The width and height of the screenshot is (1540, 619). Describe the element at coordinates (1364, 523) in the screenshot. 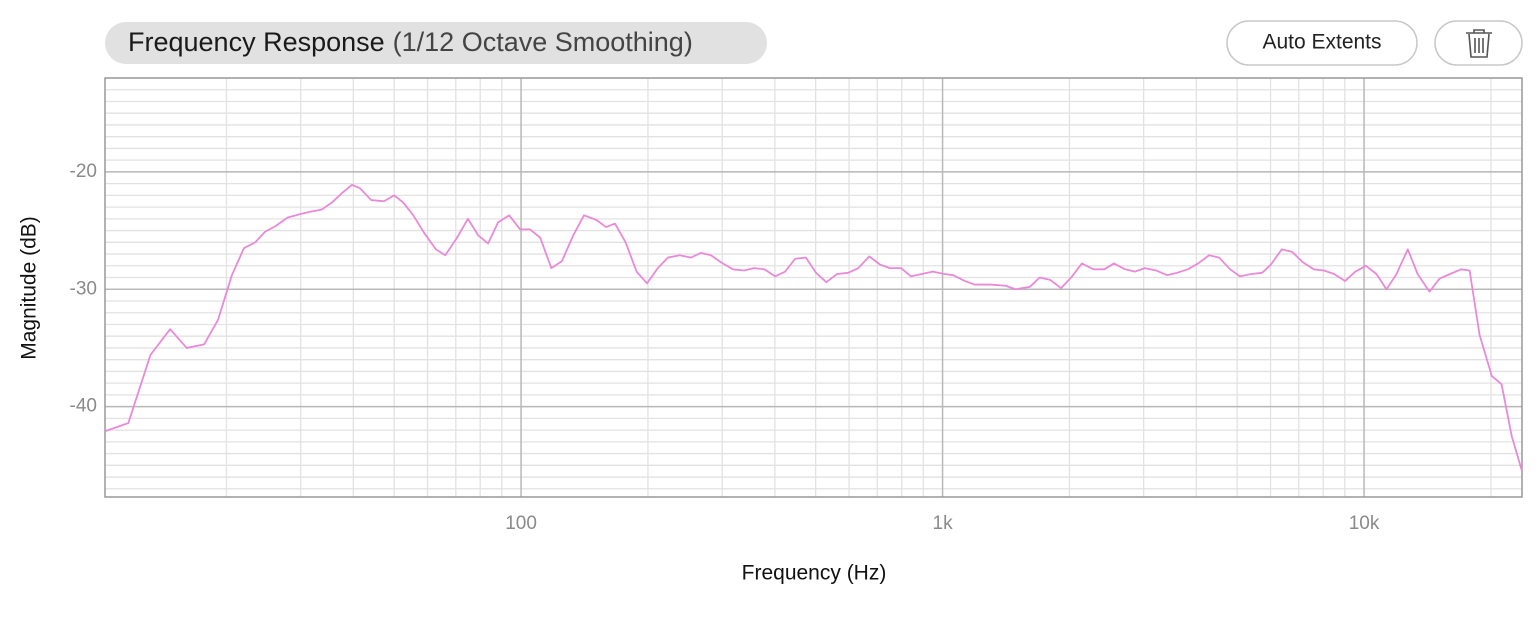

I see `x-tick-label: 10k` at that location.